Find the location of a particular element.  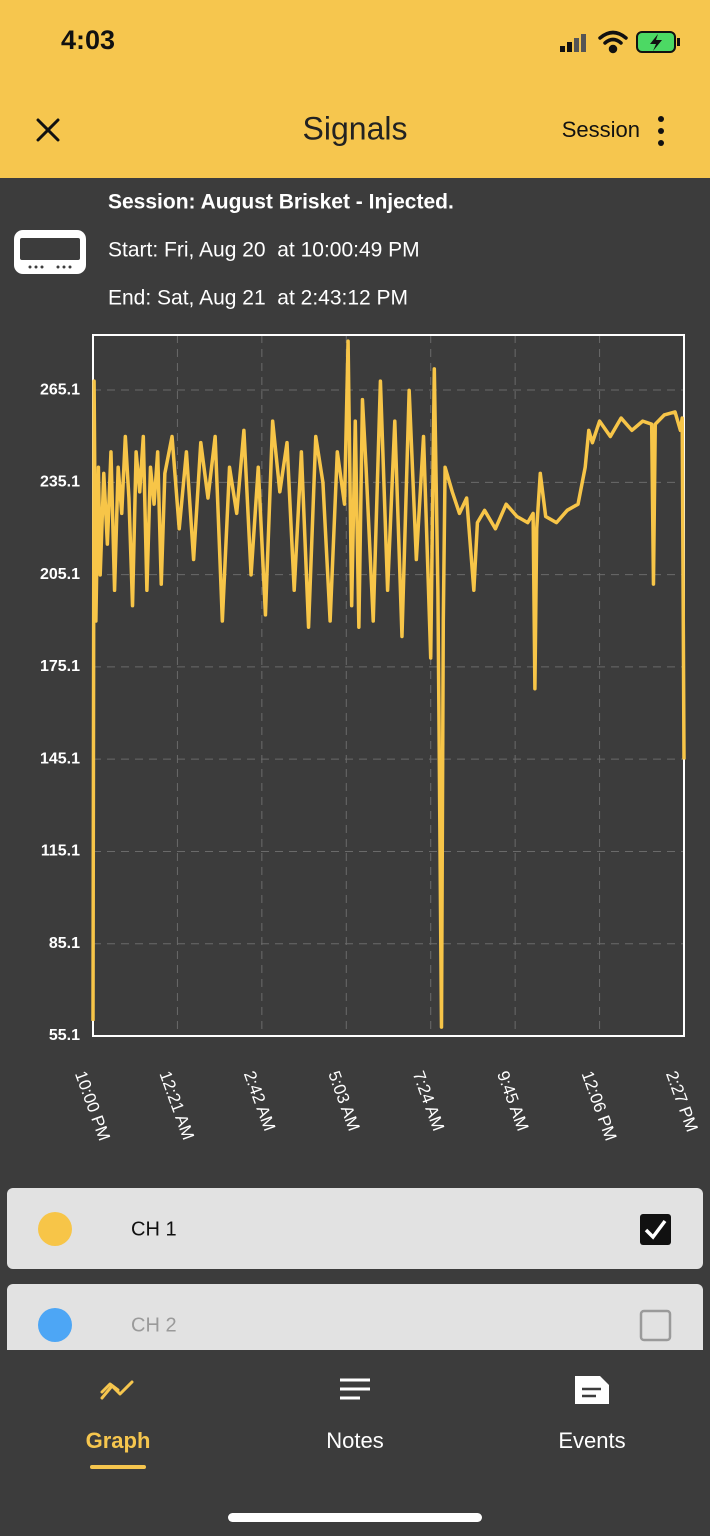

channel-name: CH 1 is located at coordinates (154, 1229).